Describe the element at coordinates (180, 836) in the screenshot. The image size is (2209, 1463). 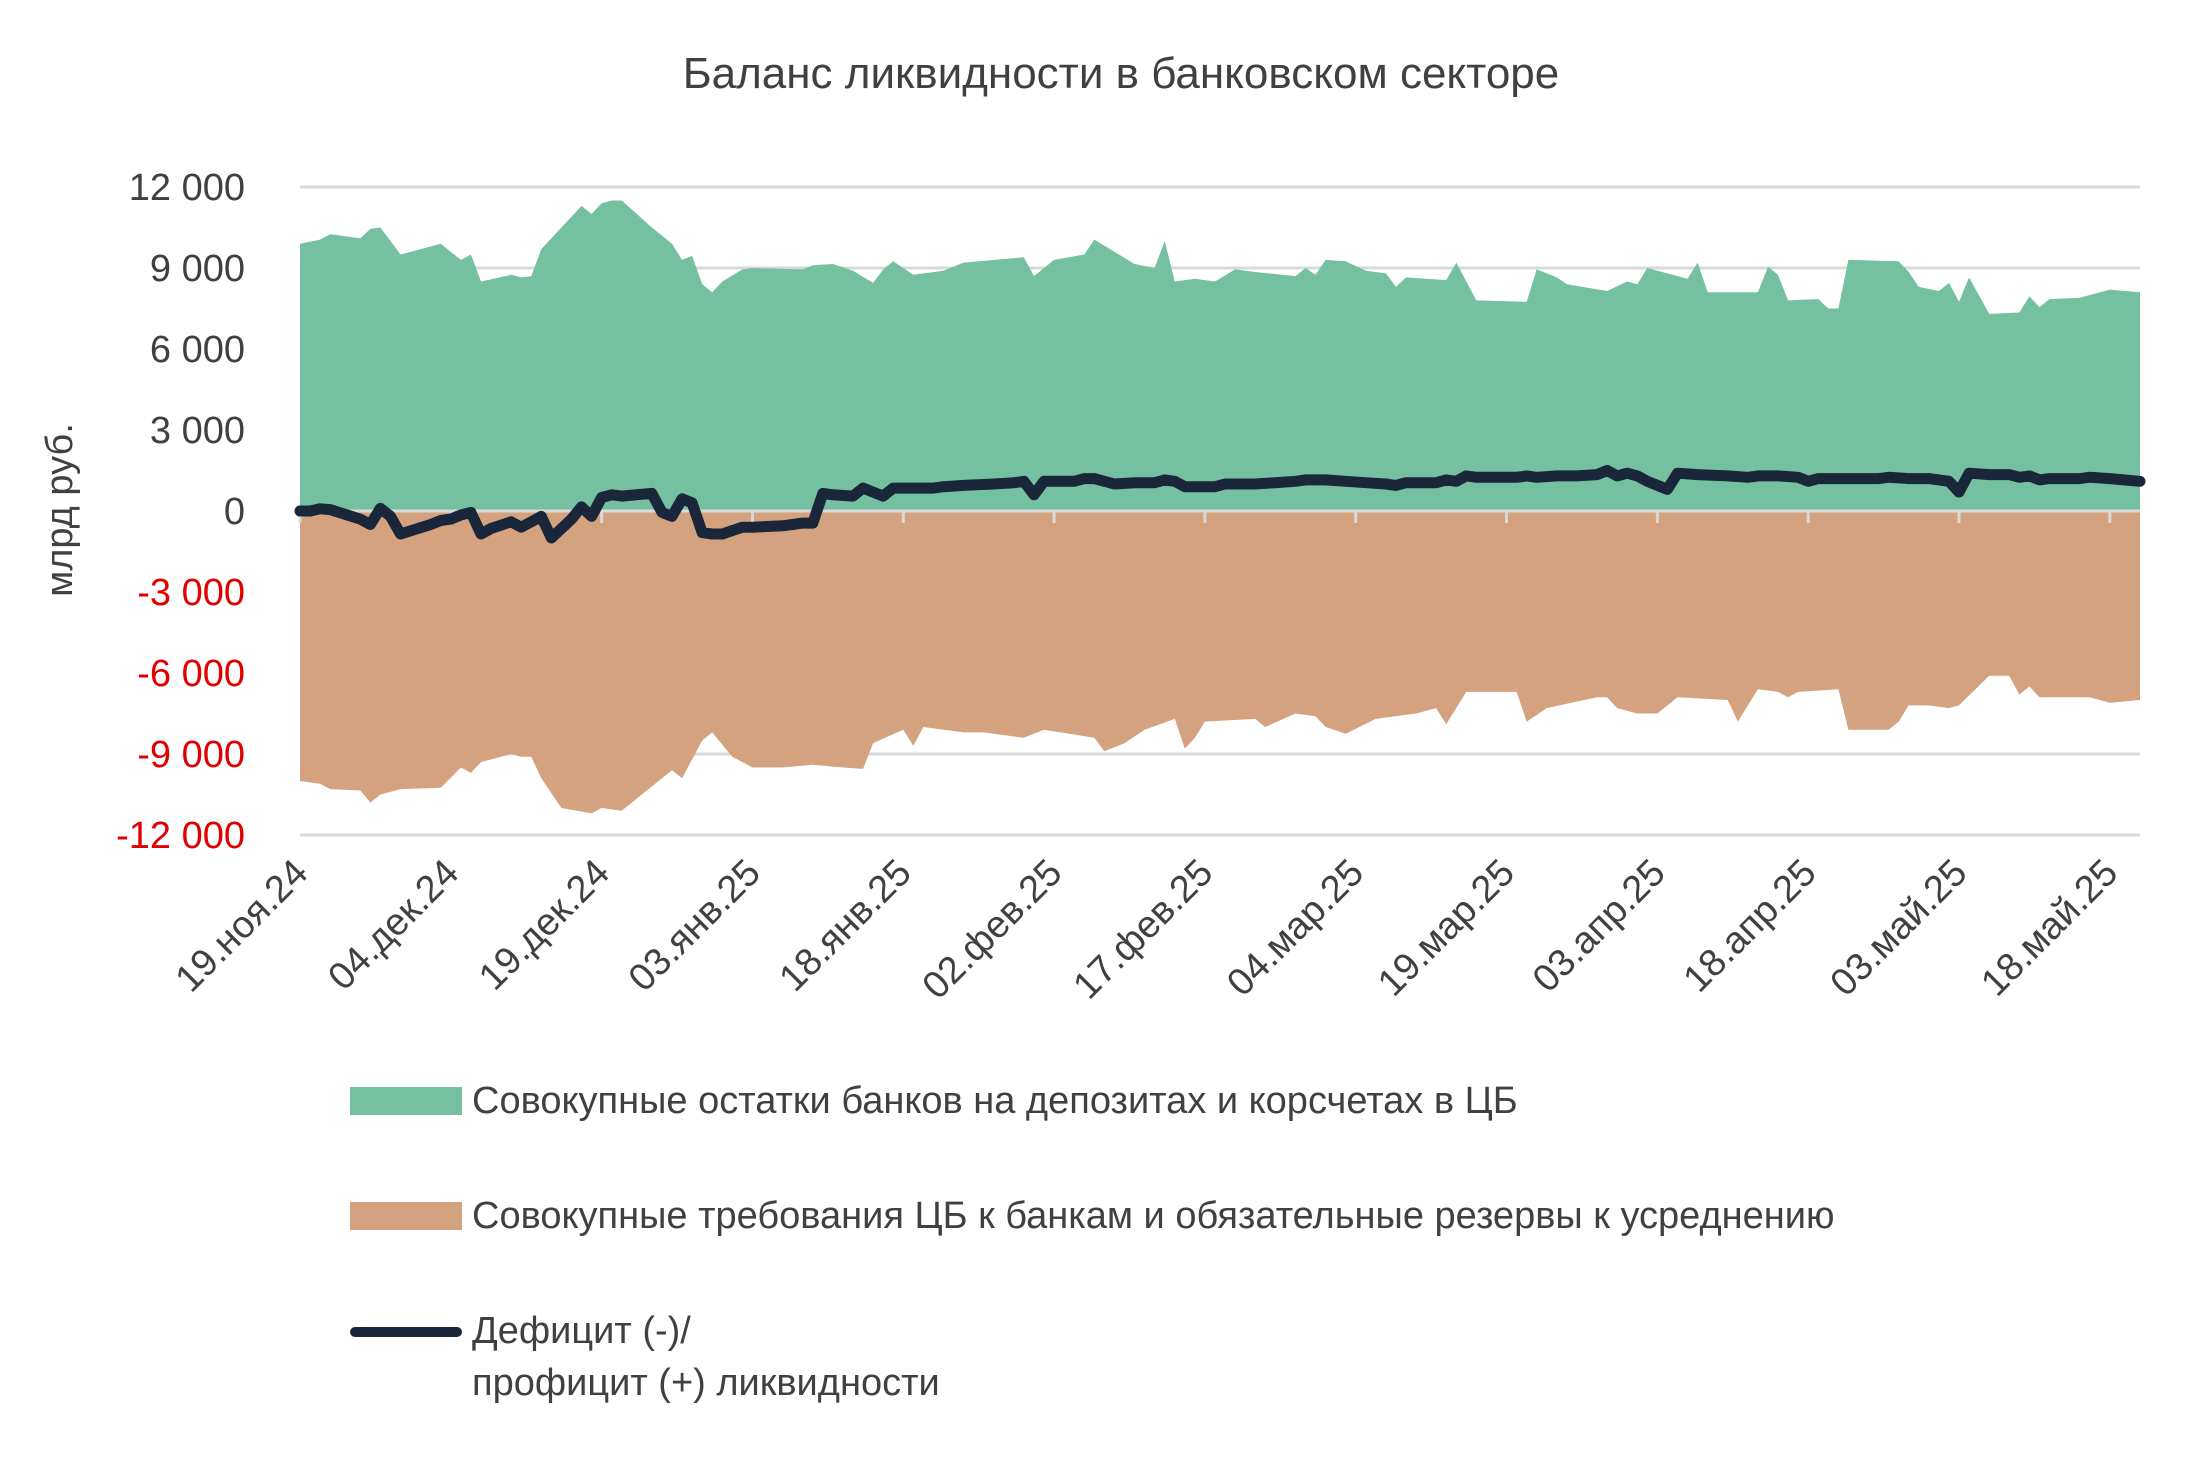
I see `y-tick-label: -12 000` at that location.